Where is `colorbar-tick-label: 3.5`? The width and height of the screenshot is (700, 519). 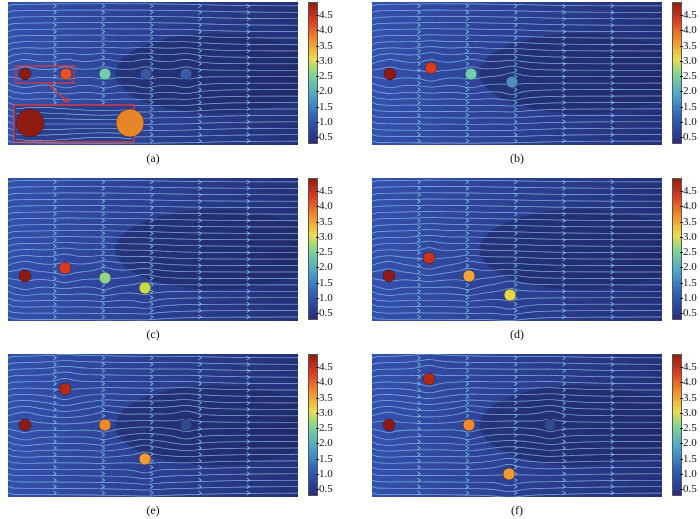 colorbar-tick-label: 3.5 is located at coordinates (324, 221).